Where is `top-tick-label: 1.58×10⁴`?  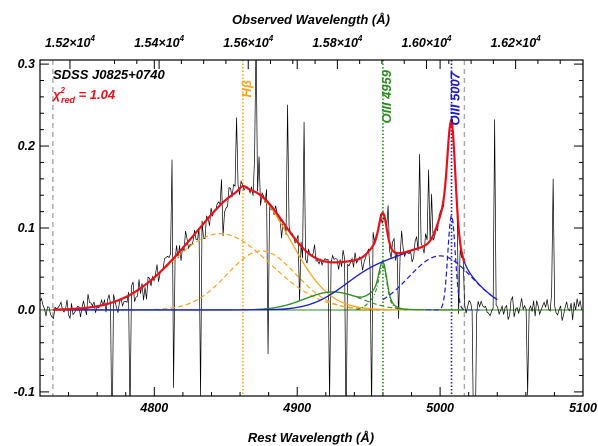 top-tick-label: 1.58×10⁴ is located at coordinates (337, 42).